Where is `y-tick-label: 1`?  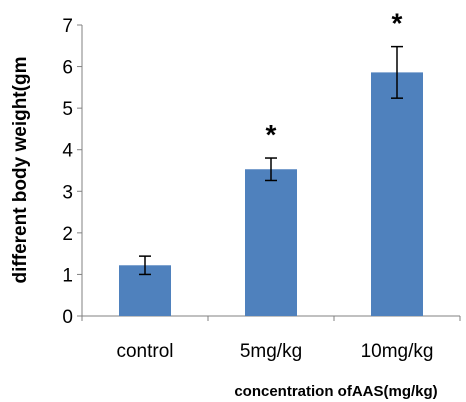 y-tick-label: 1 is located at coordinates (67, 275).